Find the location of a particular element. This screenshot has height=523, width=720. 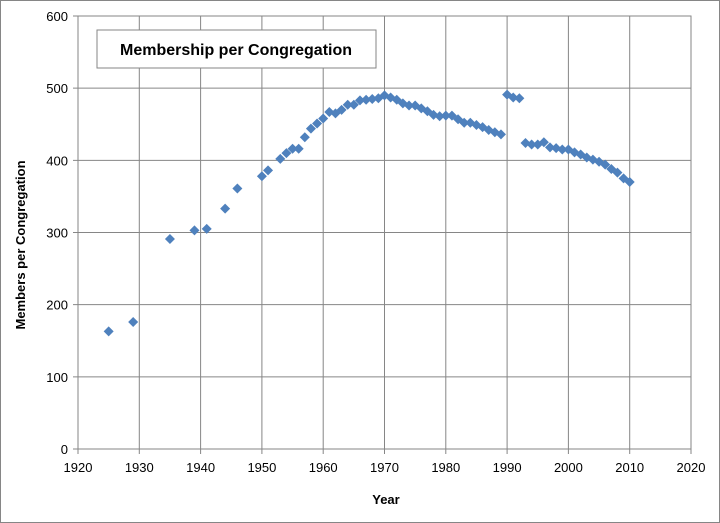

y-tick-label: 200 is located at coordinates (57, 305).